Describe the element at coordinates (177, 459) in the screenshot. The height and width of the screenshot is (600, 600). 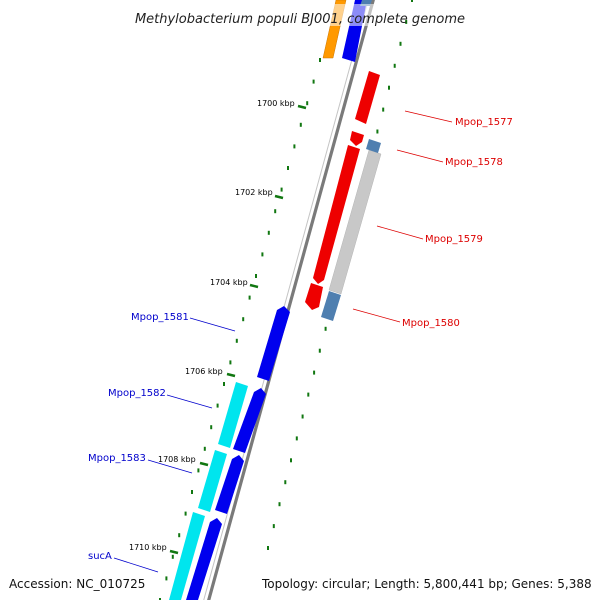
I see `tick-label-1708: 1708 kbp` at that location.